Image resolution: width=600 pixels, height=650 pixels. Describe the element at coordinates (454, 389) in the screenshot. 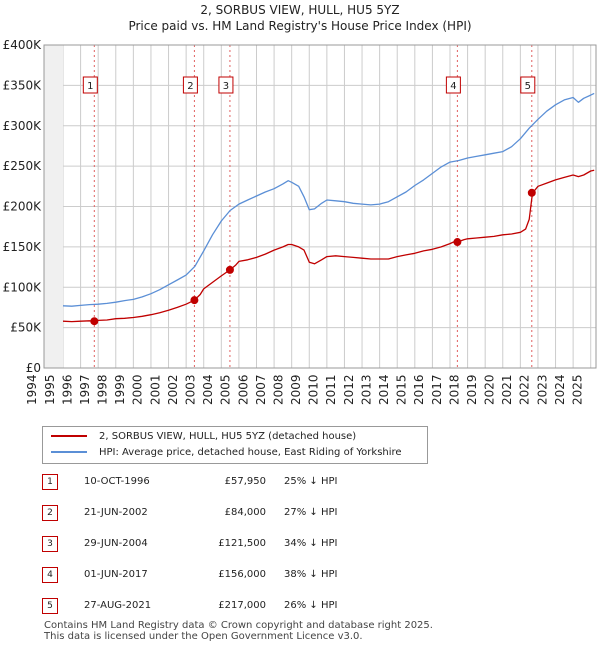

I see `x-tick-label: 2018` at that location.